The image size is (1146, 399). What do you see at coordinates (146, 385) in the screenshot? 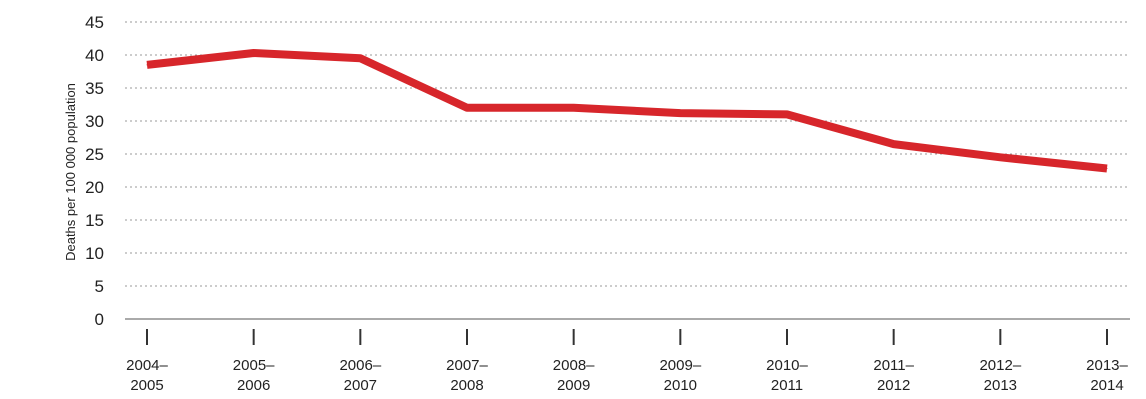
I see `x-tick-label: 2005` at bounding box center [146, 385].